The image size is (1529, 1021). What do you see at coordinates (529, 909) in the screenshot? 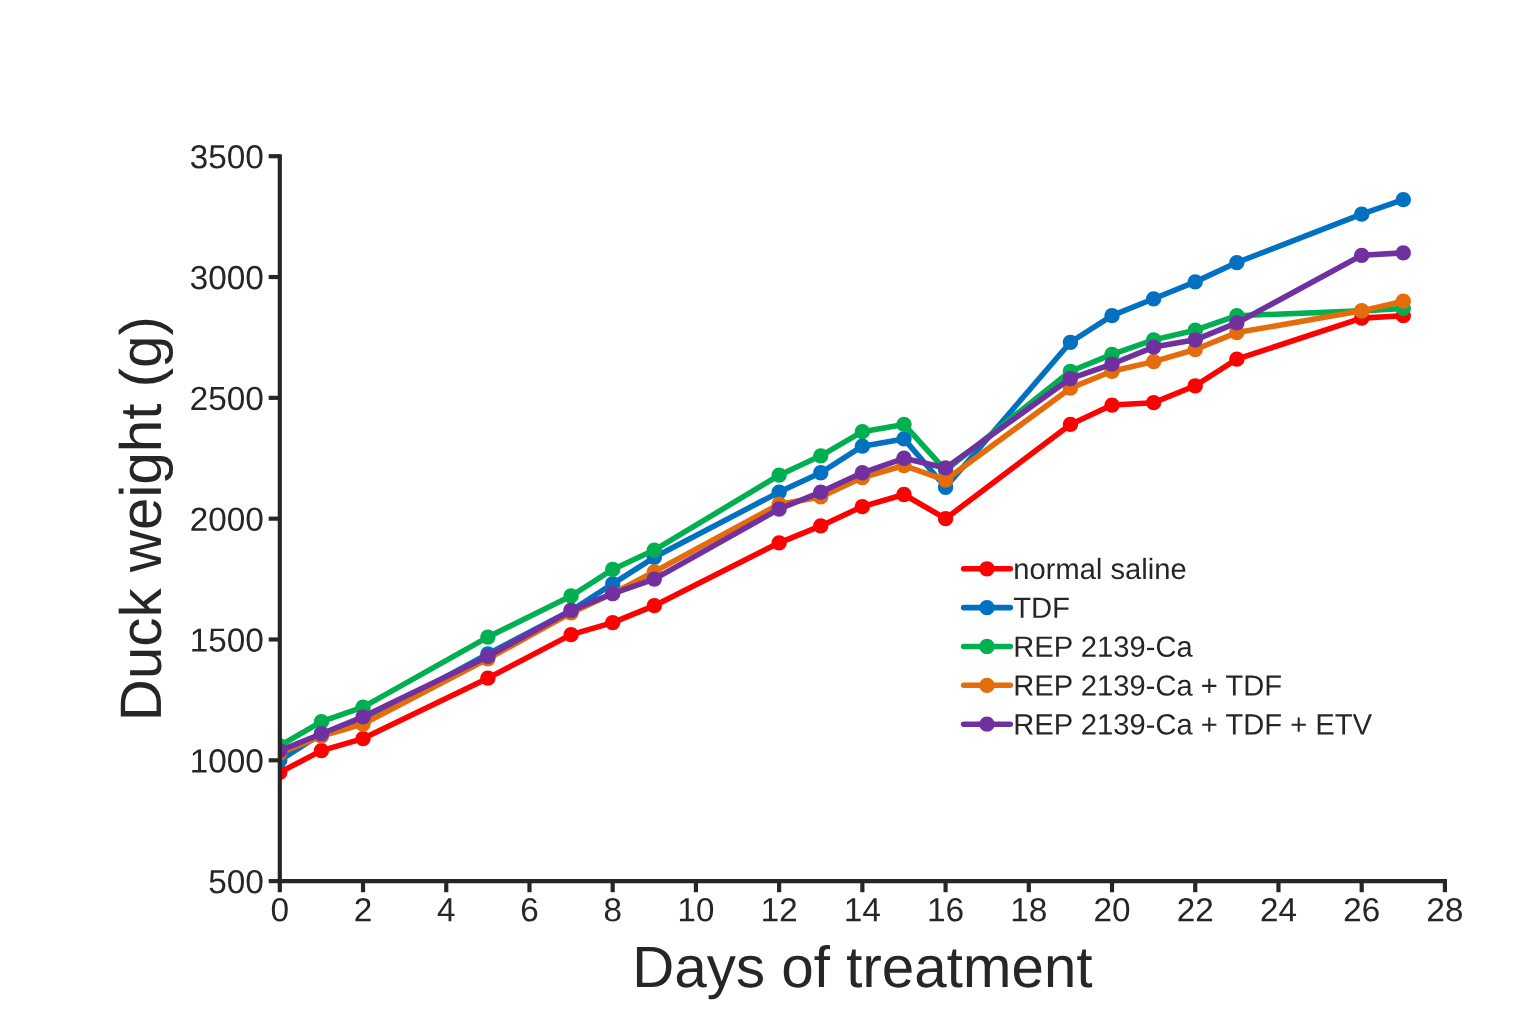
I see `x-tick-label: 6` at bounding box center [529, 909].